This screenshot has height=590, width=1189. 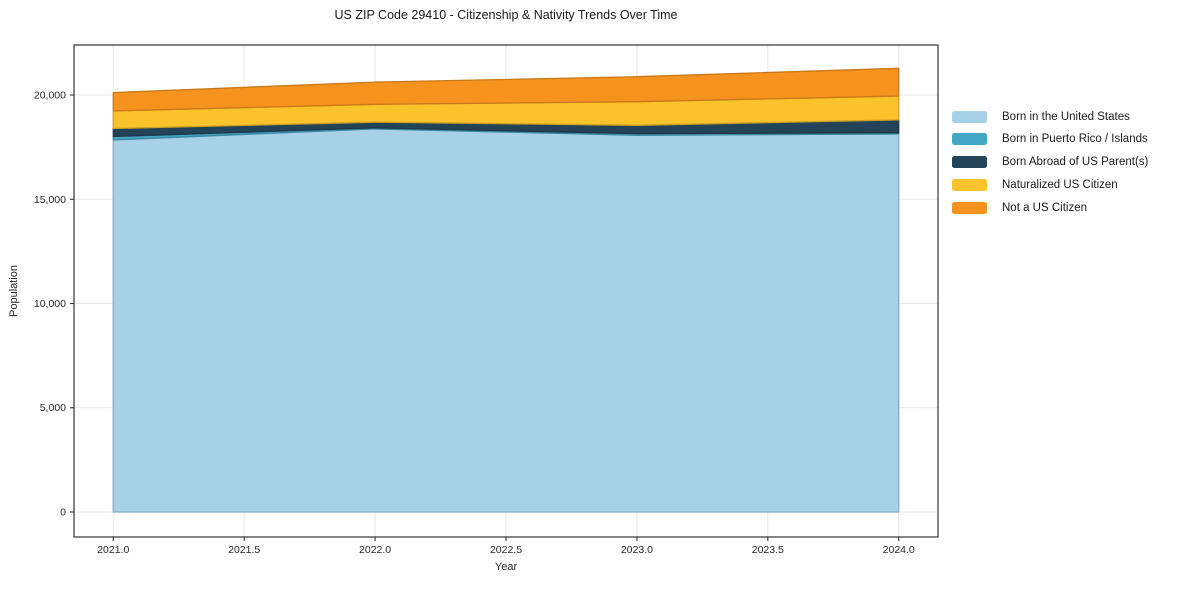 What do you see at coordinates (50, 96) in the screenshot?
I see `y-tick-label: 20,000` at bounding box center [50, 96].